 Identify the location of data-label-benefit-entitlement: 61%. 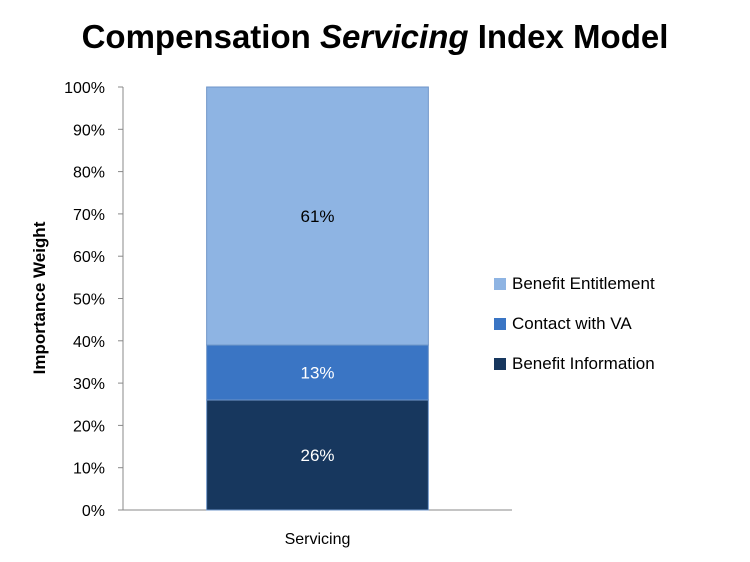
(317, 216).